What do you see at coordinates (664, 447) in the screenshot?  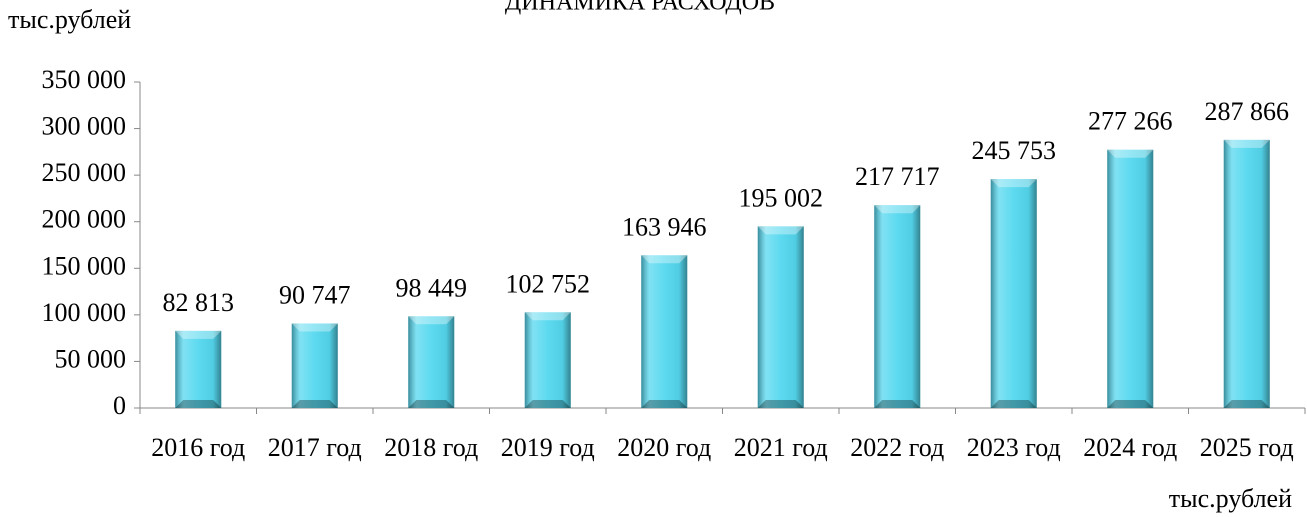 I see `x-tick-label: 2020 год` at bounding box center [664, 447].